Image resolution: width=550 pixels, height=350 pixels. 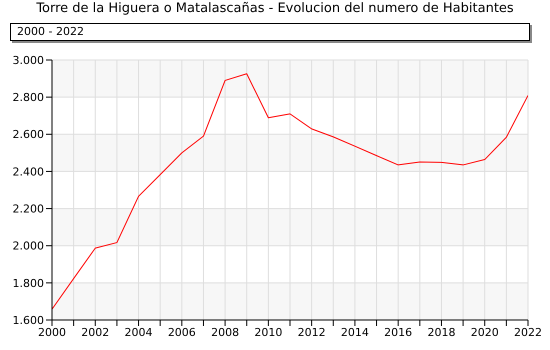 What do you see at coordinates (52, 332) in the screenshot?
I see `x-tick-label: 2000` at bounding box center [52, 332].